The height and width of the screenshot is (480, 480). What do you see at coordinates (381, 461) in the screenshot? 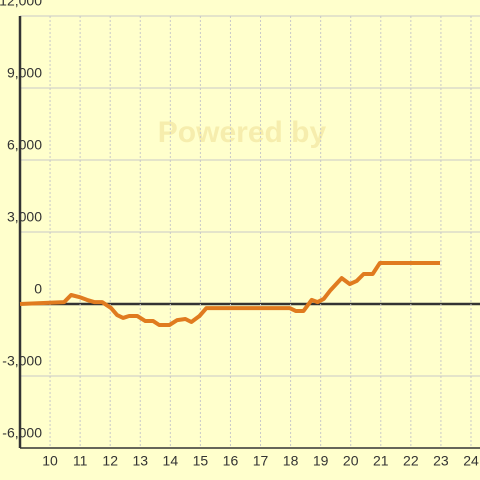
I see `x-tick-label: 21` at bounding box center [381, 461].